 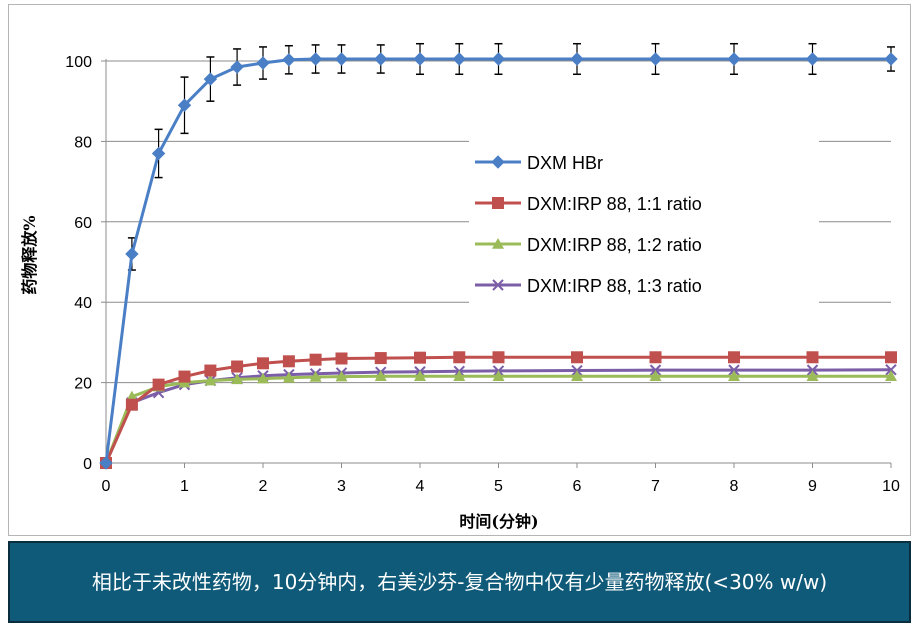 I want to click on x-axis-label: 时间(分钟), so click(x=498, y=521).